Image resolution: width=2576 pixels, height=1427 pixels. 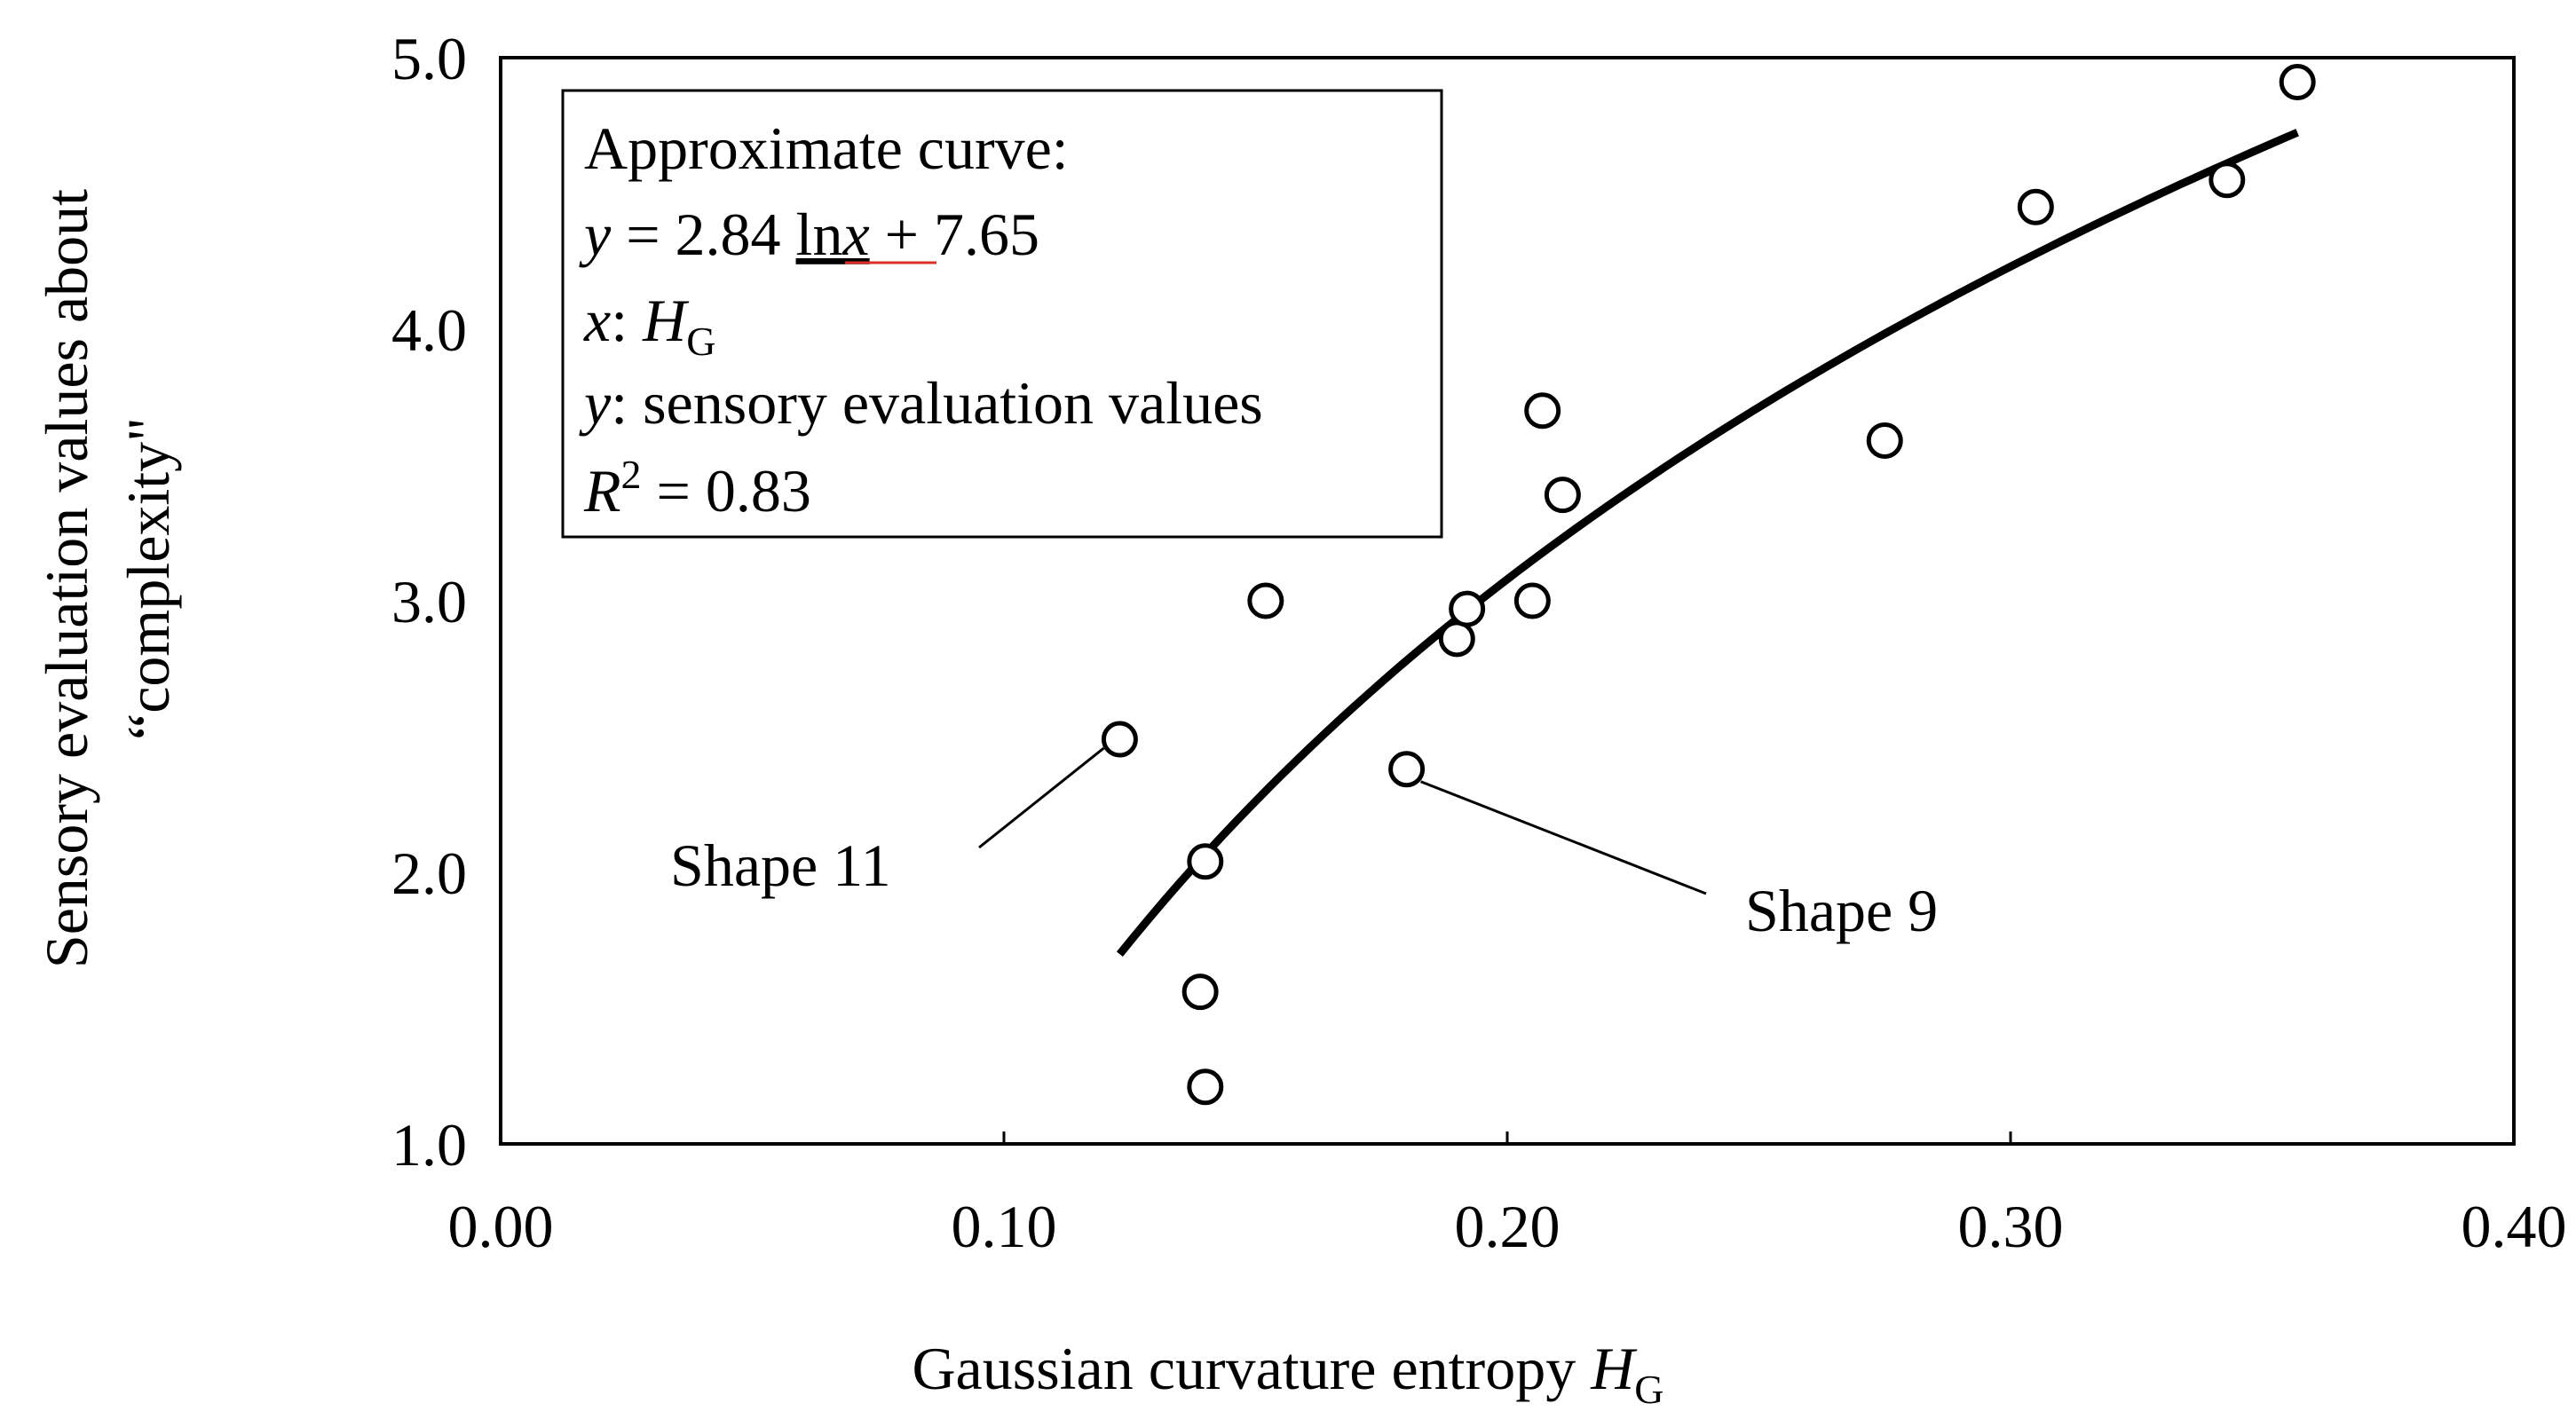 What do you see at coordinates (429, 58) in the screenshot?
I see `y-tick-label: 5.0` at bounding box center [429, 58].